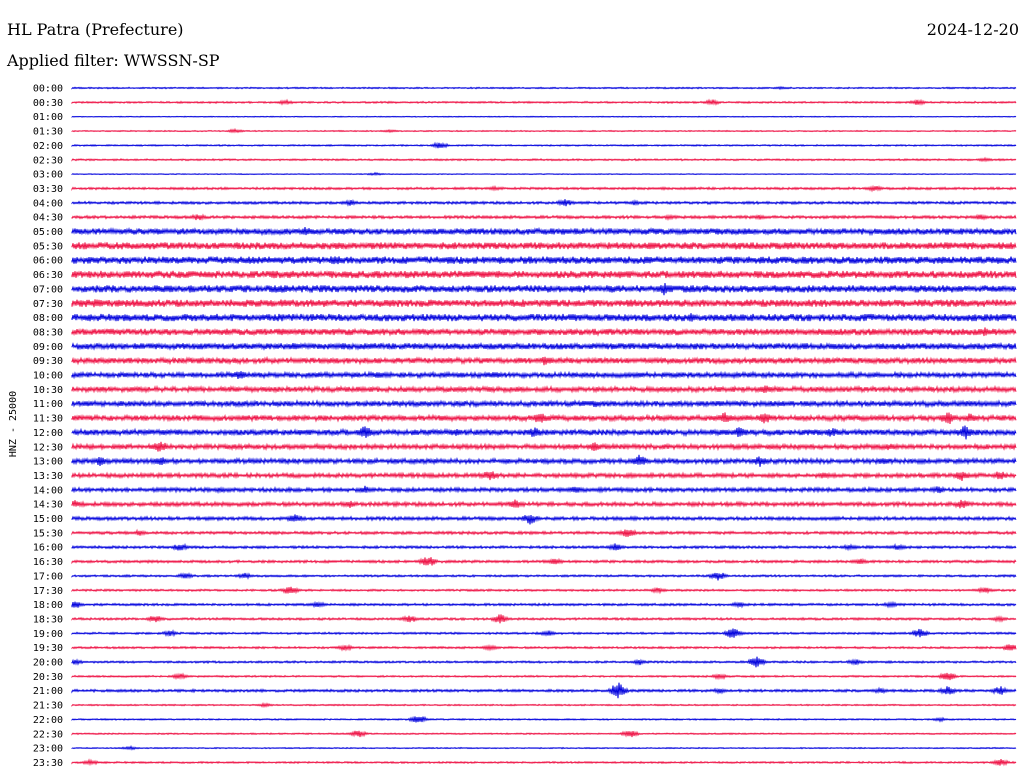 The width and height of the screenshot is (1024, 780). Describe the element at coordinates (48, 146) in the screenshot. I see `time-label: 02:00` at that location.